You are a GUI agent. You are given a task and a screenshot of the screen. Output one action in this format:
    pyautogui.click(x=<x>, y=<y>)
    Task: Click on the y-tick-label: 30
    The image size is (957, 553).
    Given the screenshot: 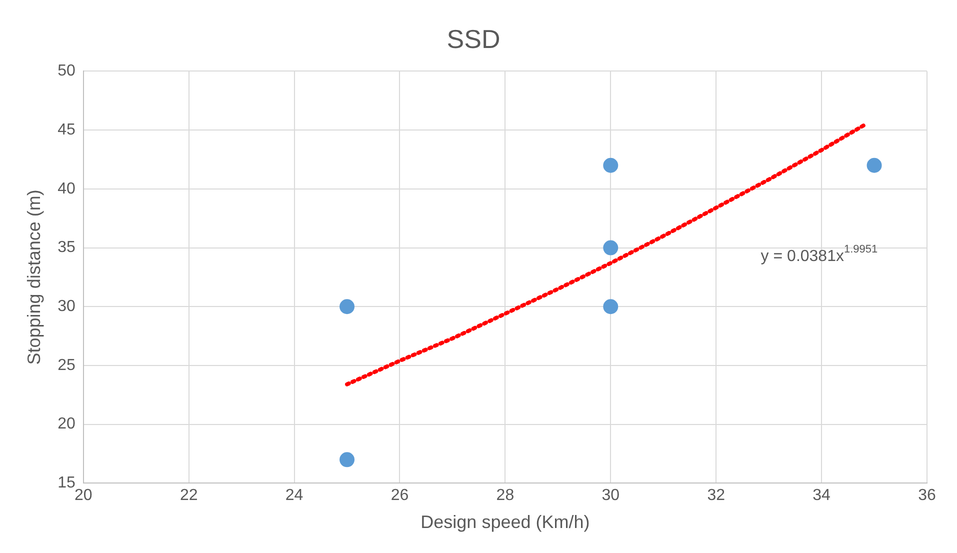 What is the action you would take?
    pyautogui.click(x=67, y=307)
    